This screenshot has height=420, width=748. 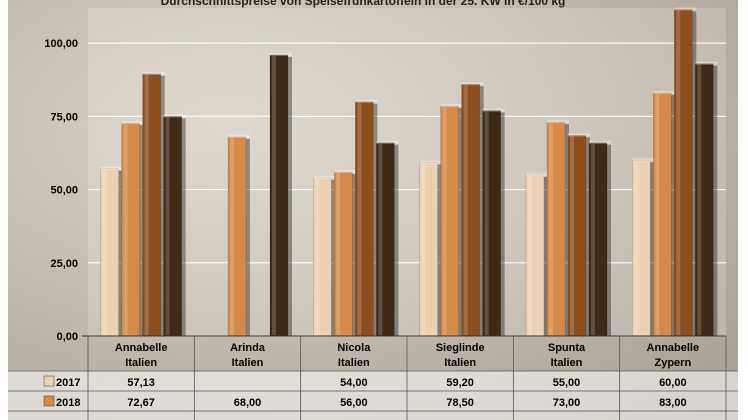 I want to click on table-cell: 54,00, so click(x=354, y=383).